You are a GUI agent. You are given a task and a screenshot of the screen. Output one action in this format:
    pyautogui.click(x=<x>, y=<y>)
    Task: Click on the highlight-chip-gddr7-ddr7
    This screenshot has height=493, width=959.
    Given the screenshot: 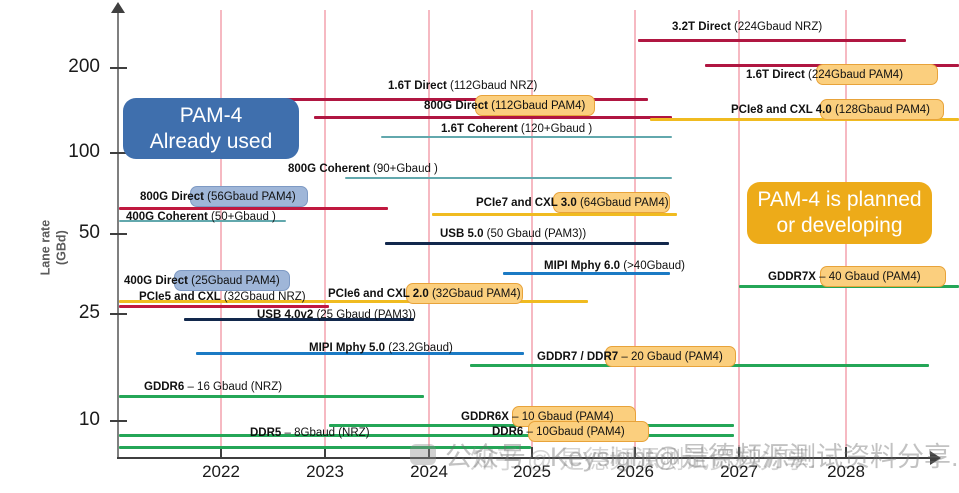 What is the action you would take?
    pyautogui.click(x=670, y=356)
    